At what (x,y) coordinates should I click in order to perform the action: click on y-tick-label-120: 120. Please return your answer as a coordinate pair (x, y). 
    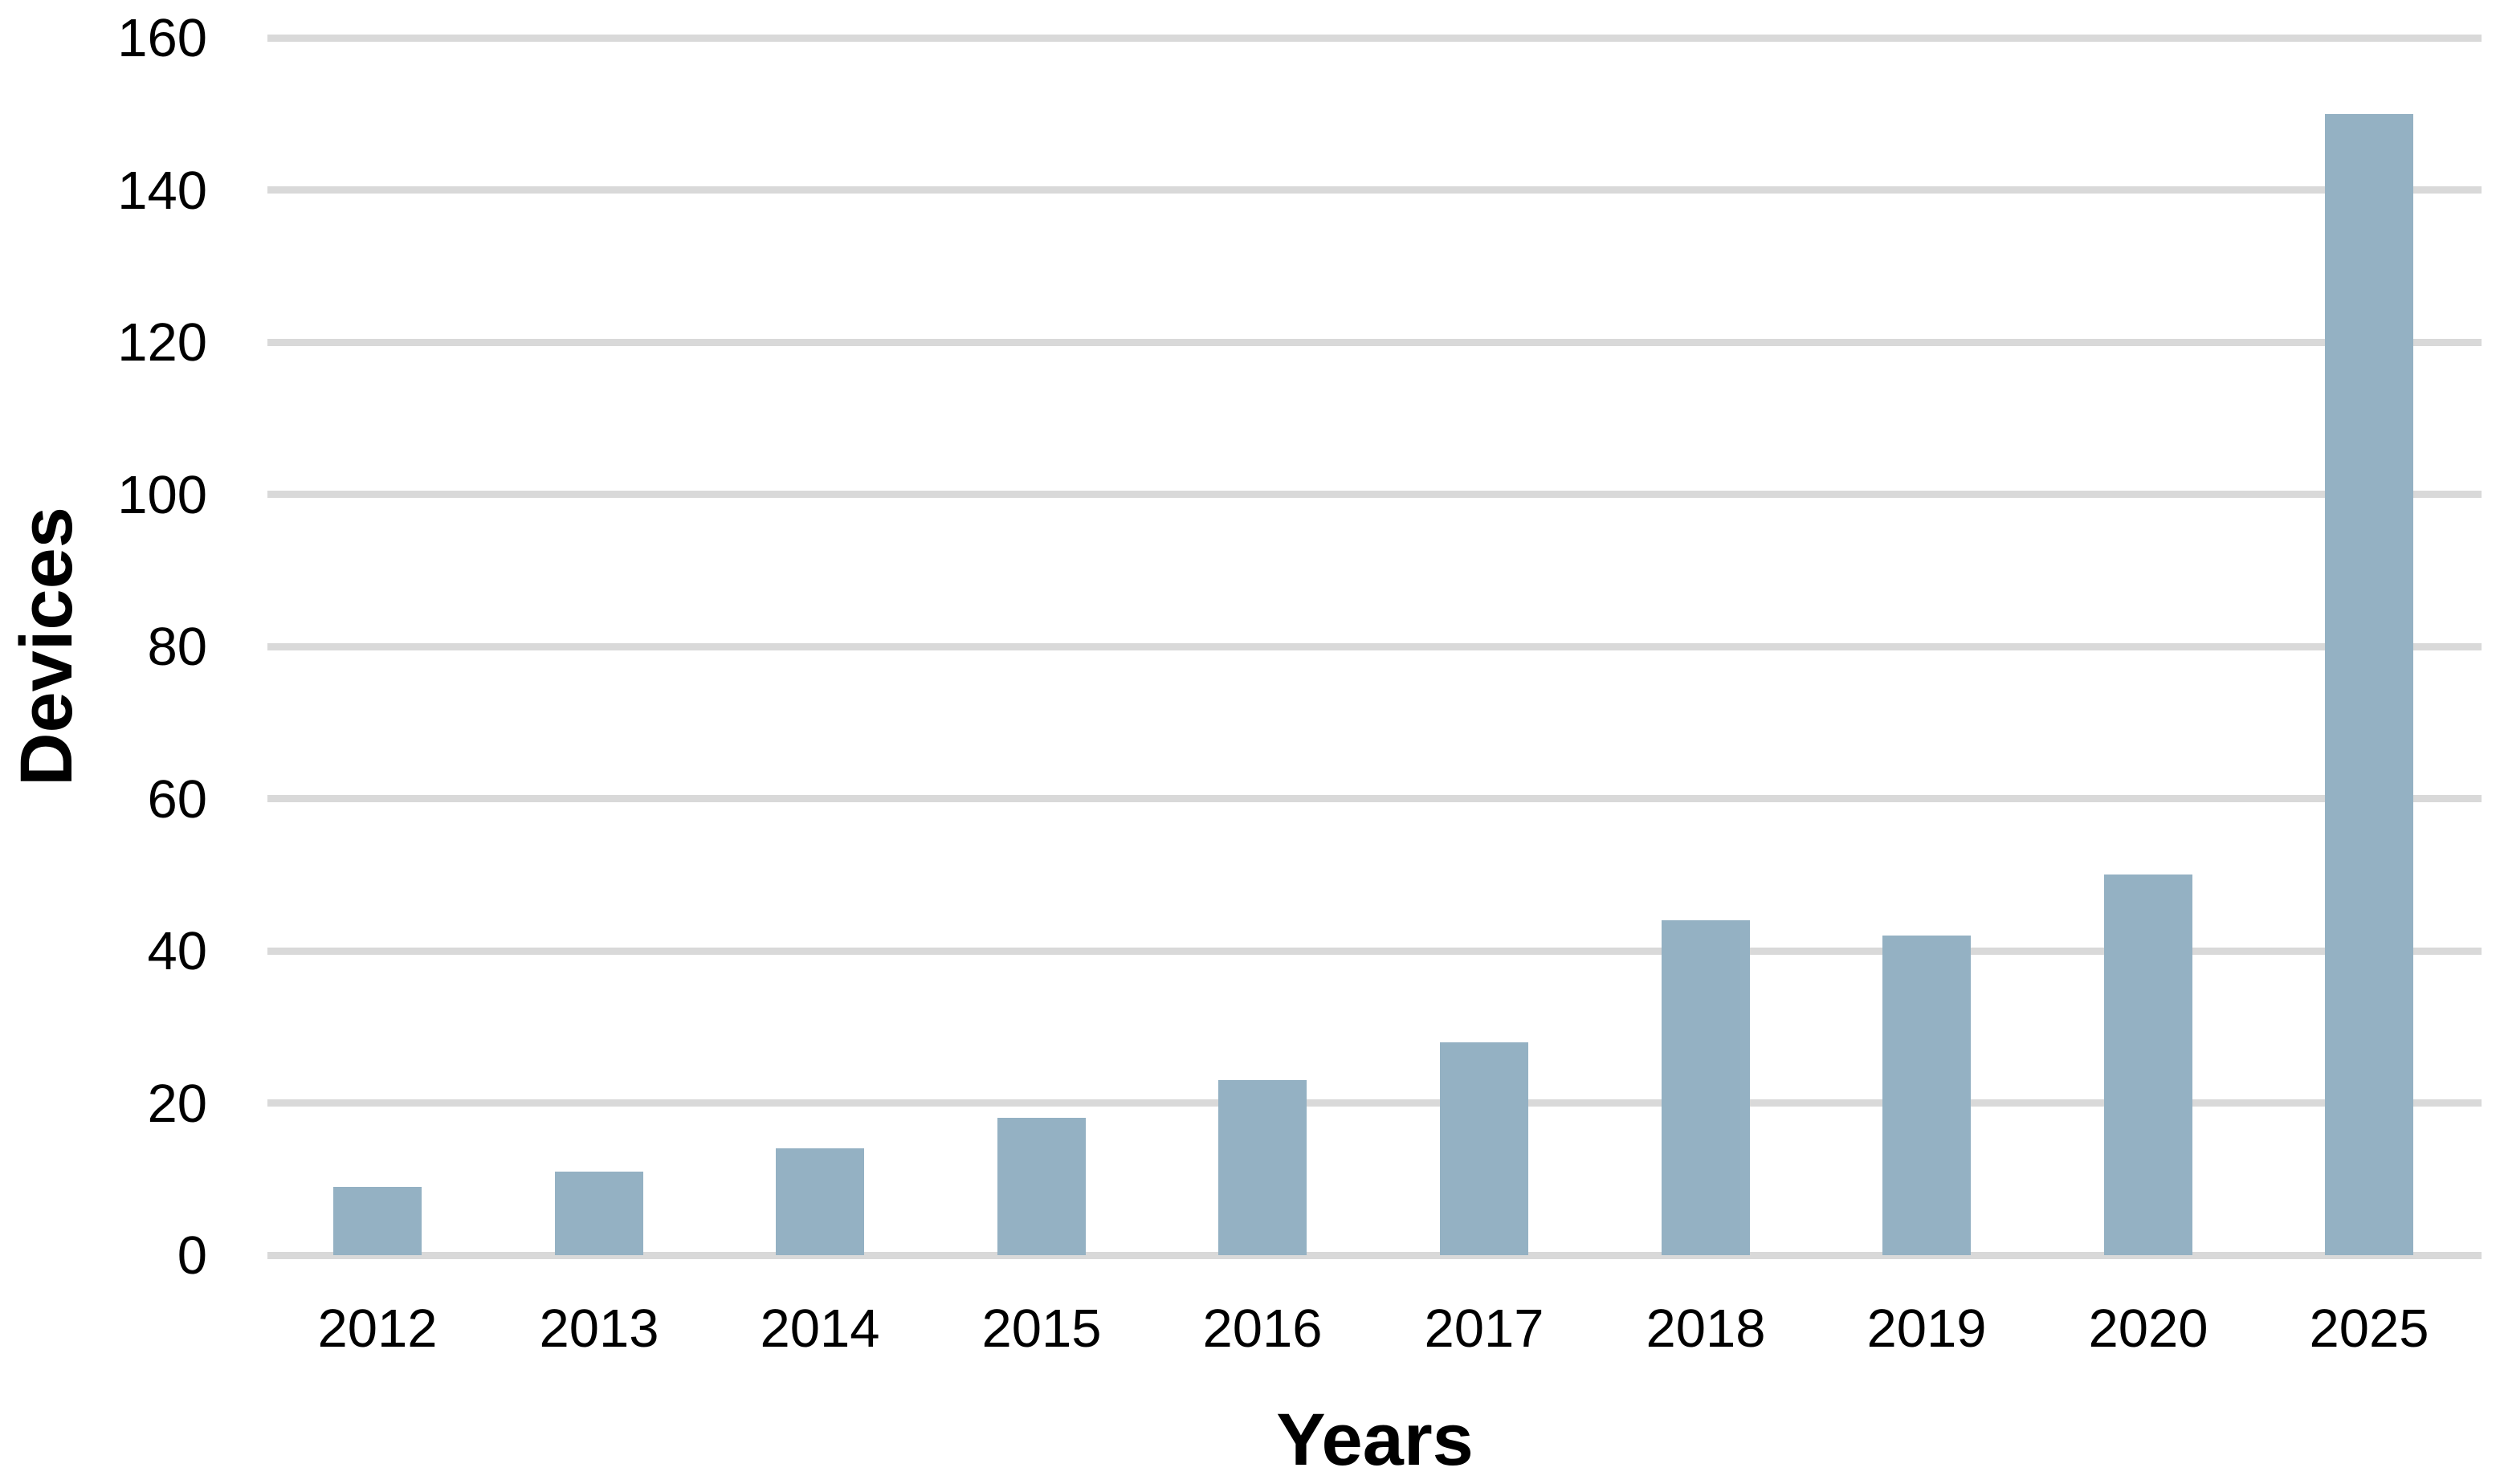
    Looking at the image, I should click on (162, 342).